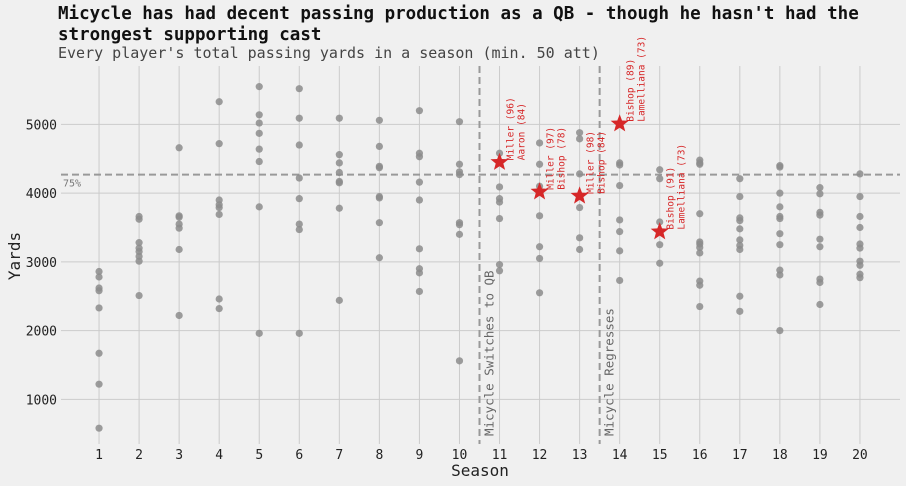 Image resolution: width=906 pixels, height=486 pixels. Describe the element at coordinates (420, 455) in the screenshot. I see `x-tick-label: 9` at that location.